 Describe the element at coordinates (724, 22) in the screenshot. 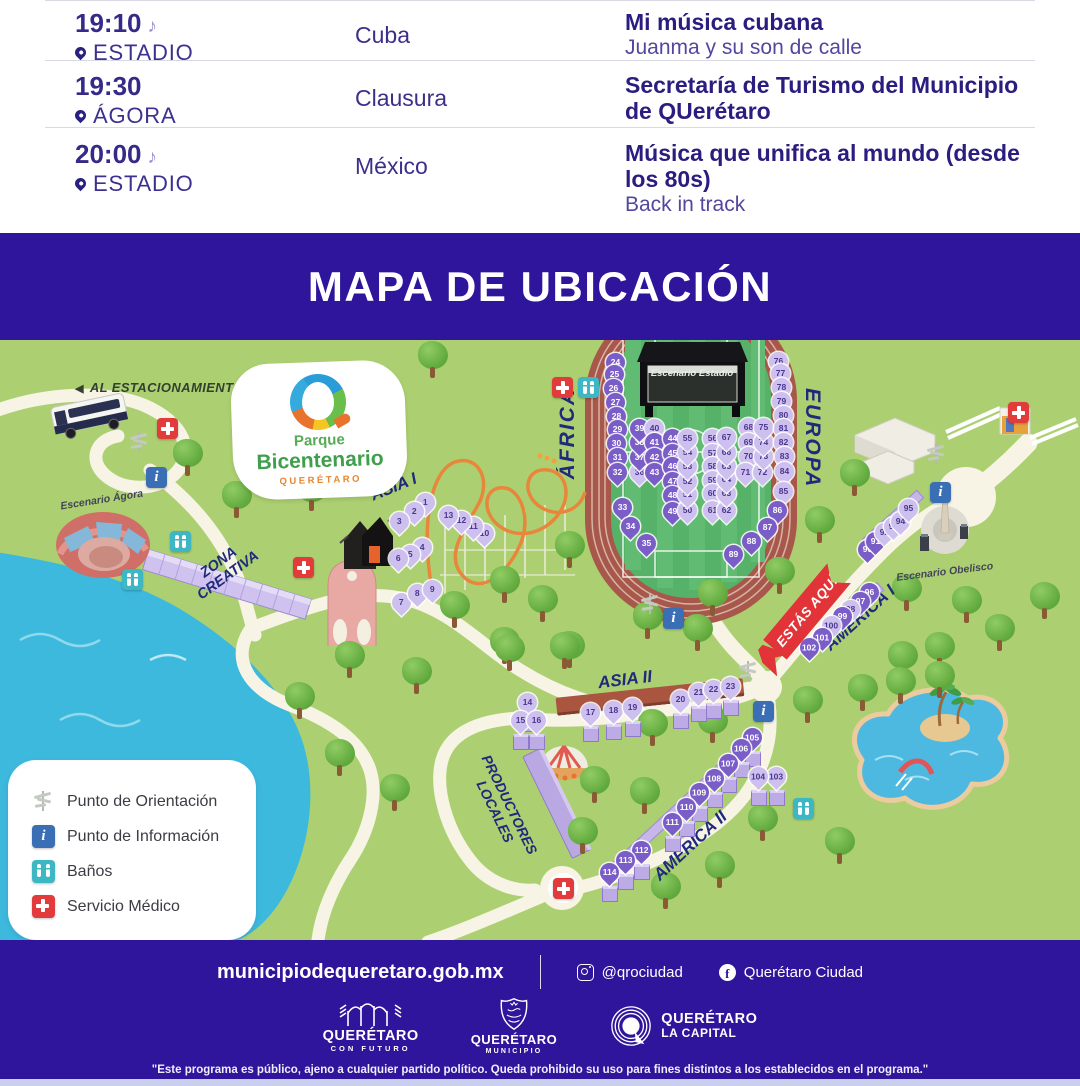

I see `show-title: Mi música cubana` at that location.